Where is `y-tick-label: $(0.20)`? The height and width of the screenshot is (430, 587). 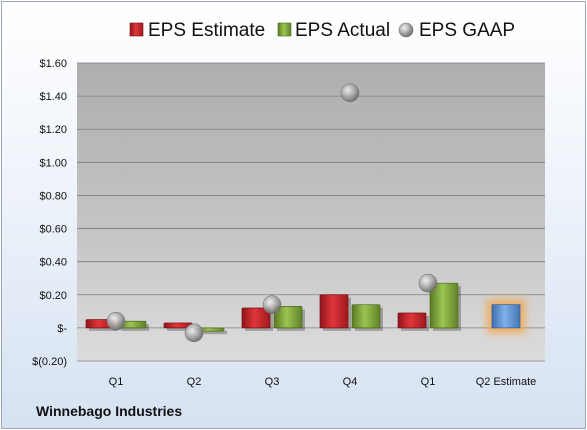 y-tick-label: $(0.20) is located at coordinates (49, 362).